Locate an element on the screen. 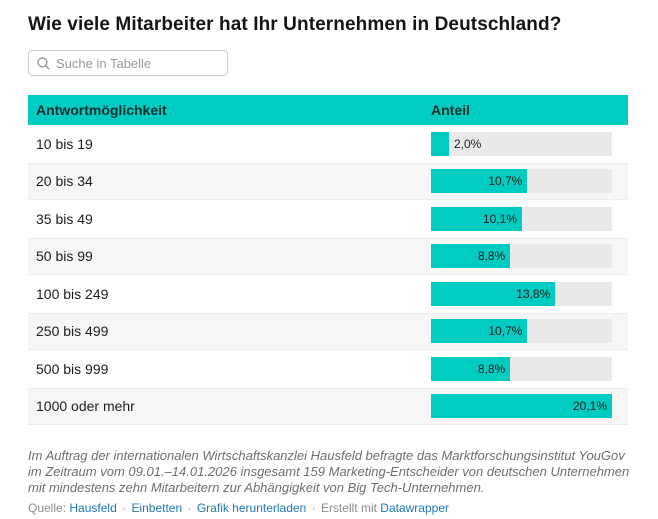 This screenshot has height=519, width=658. column-header-anteil: Anteil is located at coordinates (450, 110).